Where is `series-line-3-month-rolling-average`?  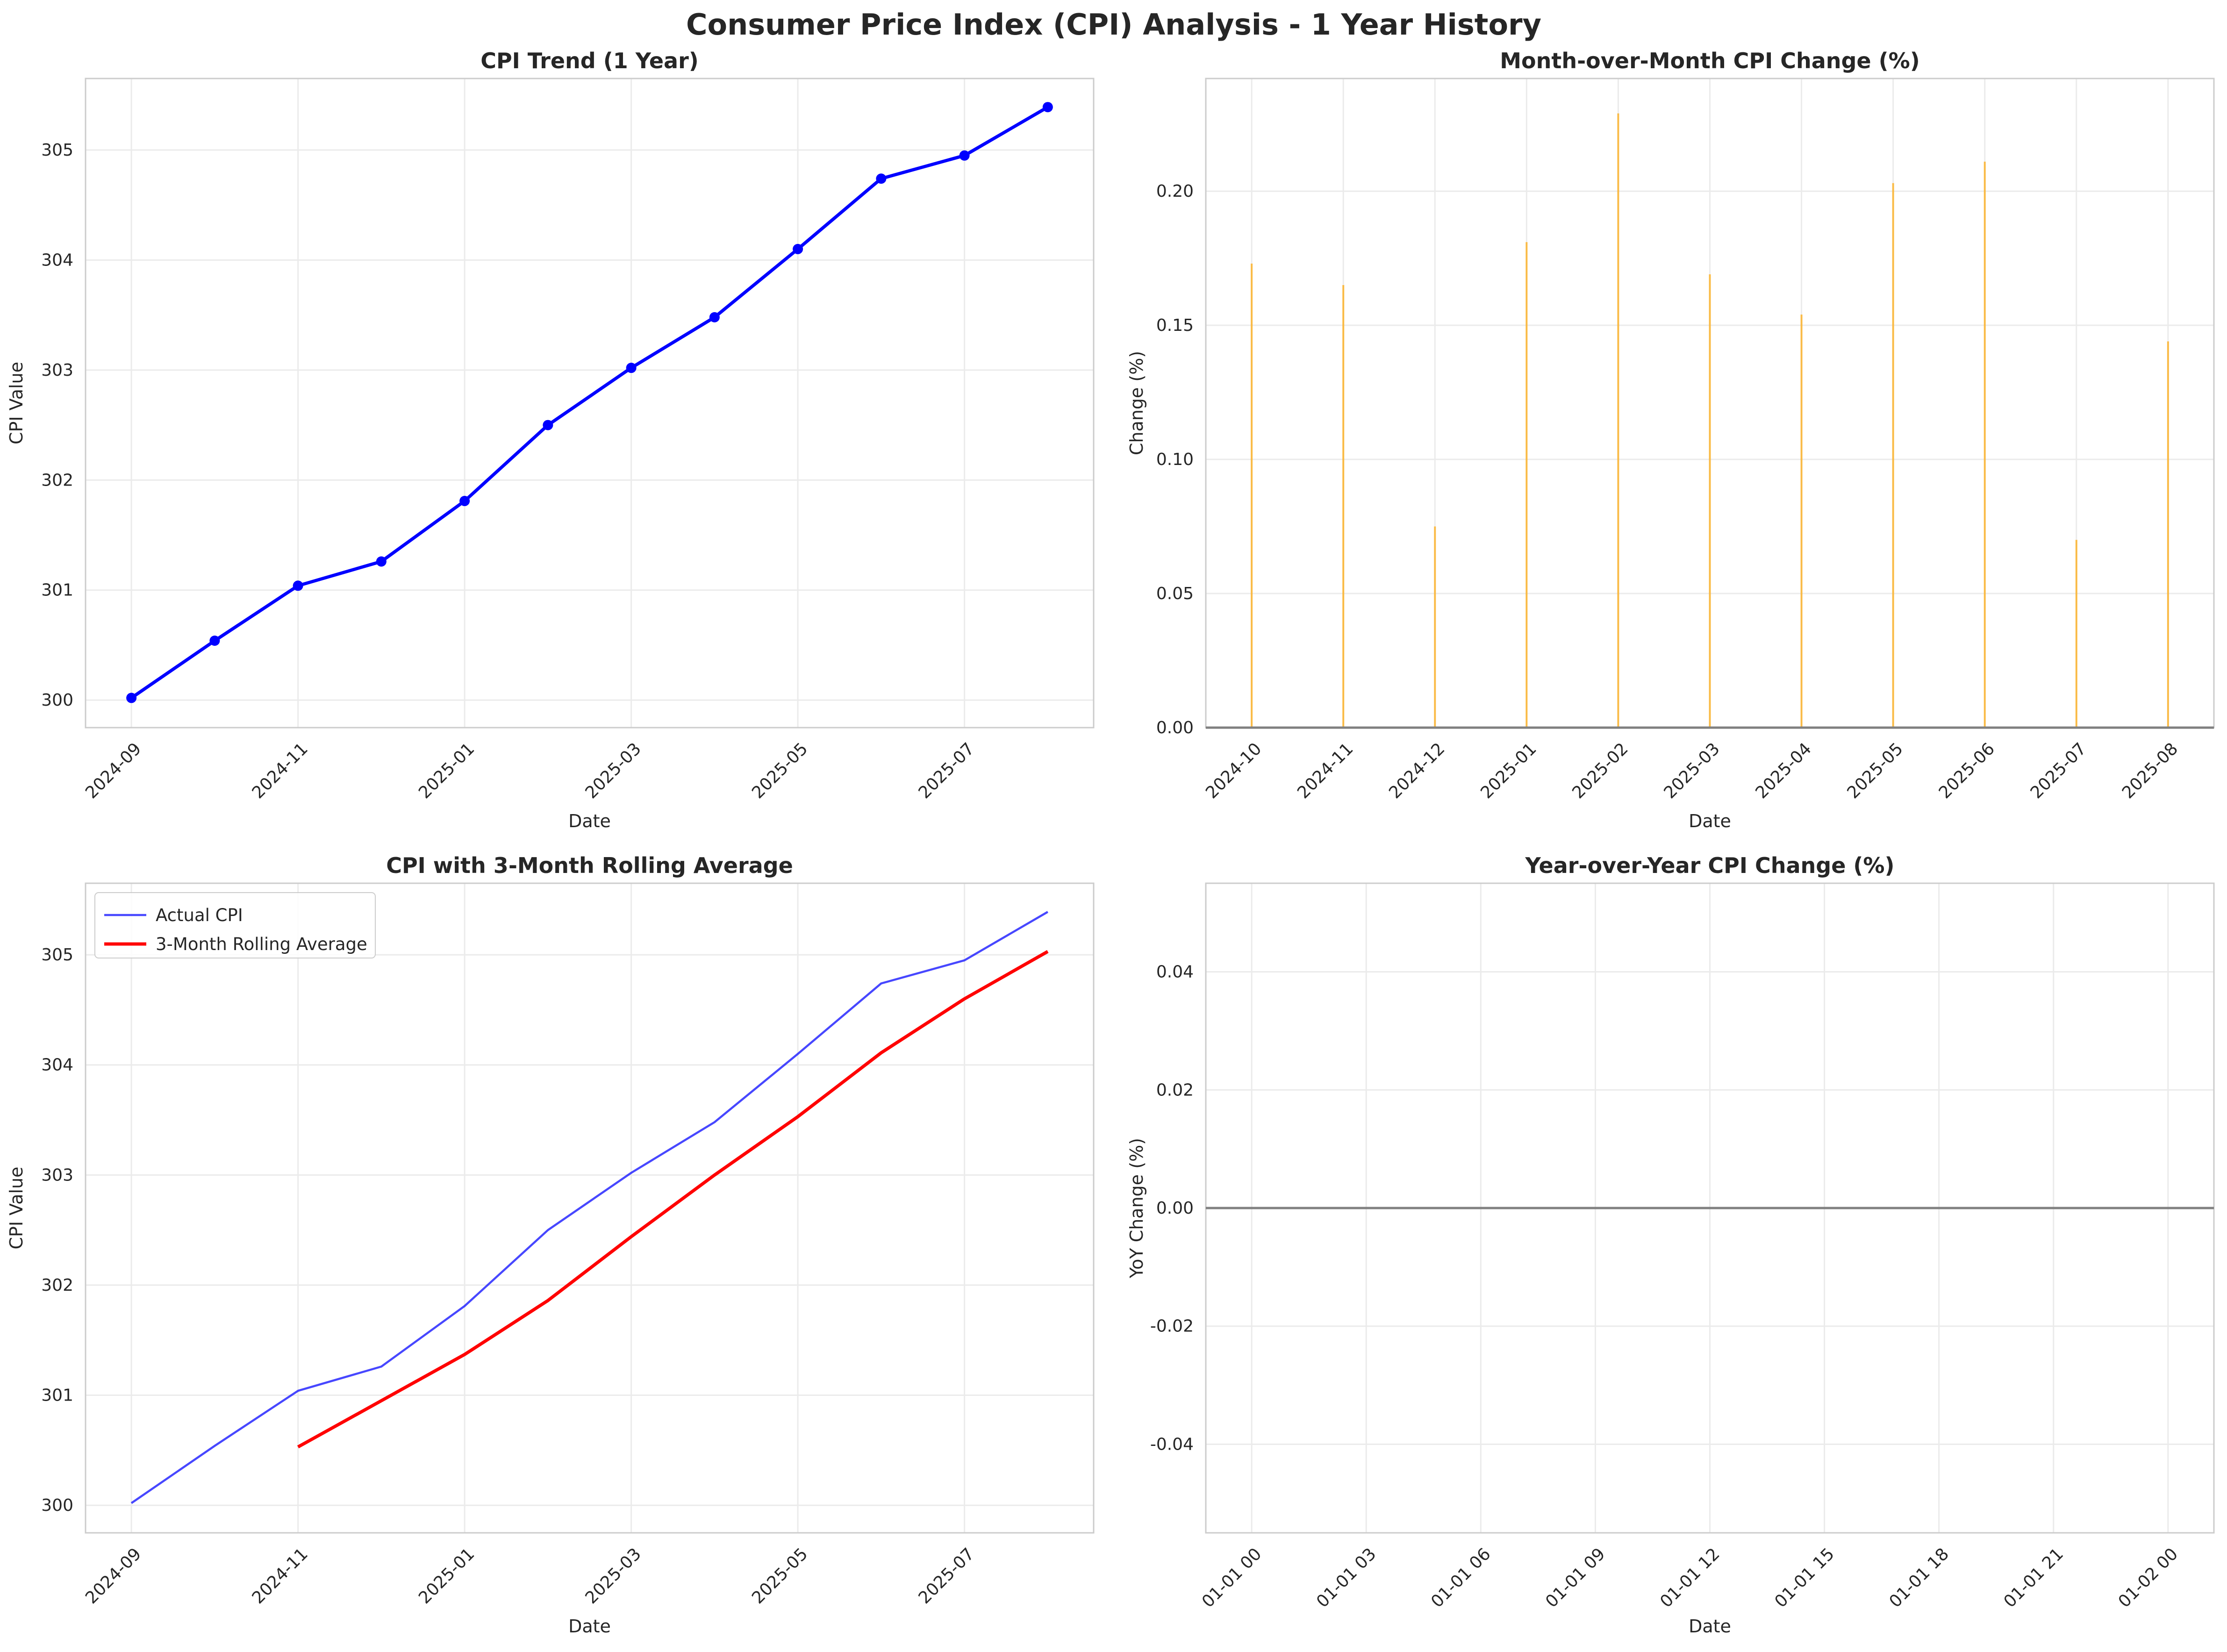
series-line-3-month-rolling-average is located at coordinates (673, 1199).